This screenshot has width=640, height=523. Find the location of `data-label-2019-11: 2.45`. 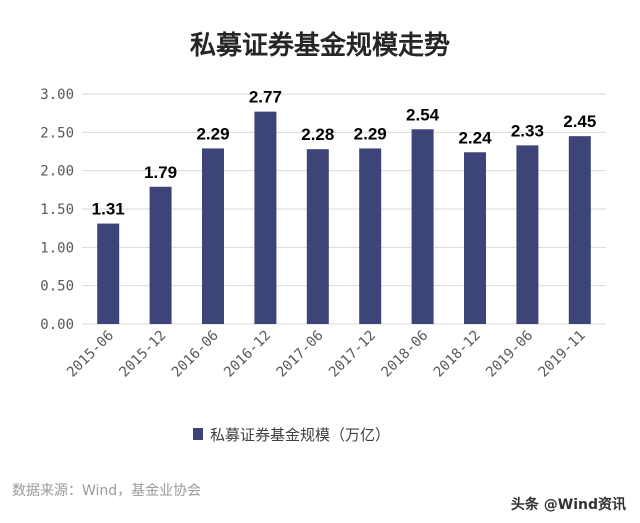

data-label-2019-11: 2.45 is located at coordinates (579, 121).